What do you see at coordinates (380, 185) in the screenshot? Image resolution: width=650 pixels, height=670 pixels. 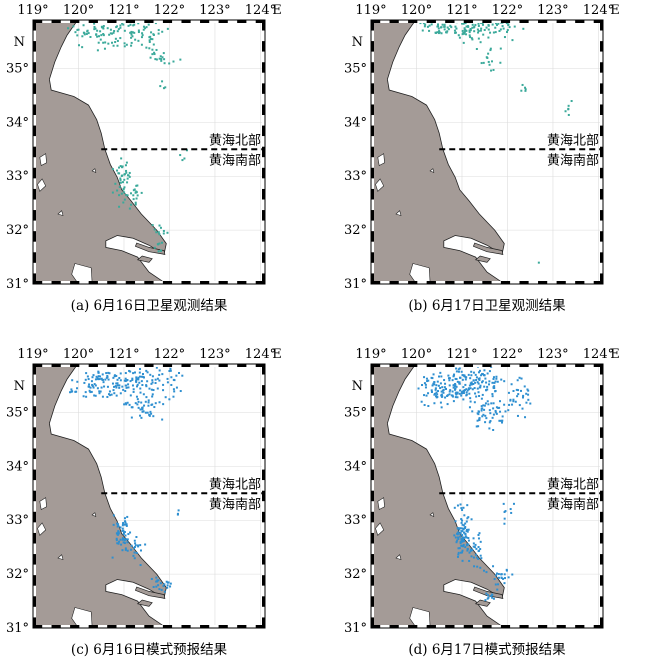 I see `lake` at bounding box center [380, 185].